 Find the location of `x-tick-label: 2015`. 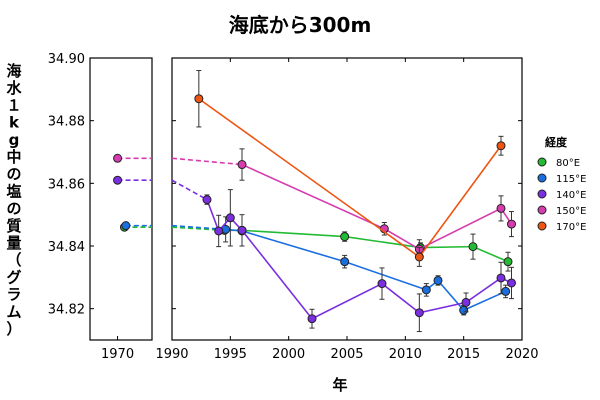

x-tick-label: 2015 is located at coordinates (463, 354).